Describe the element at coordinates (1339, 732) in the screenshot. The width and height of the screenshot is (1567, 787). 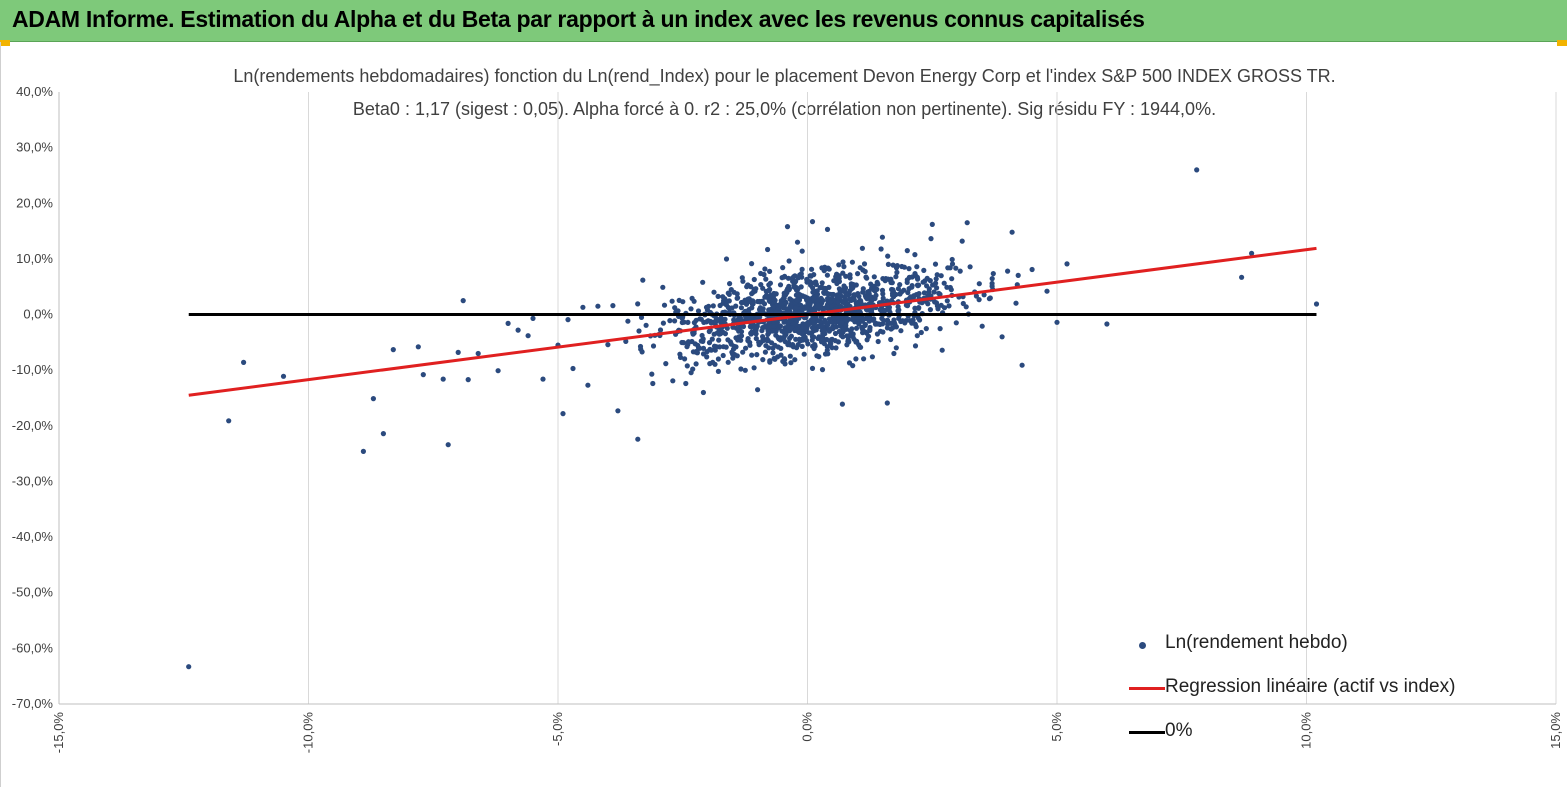
I see `legend-item-zero: 0%` at that location.